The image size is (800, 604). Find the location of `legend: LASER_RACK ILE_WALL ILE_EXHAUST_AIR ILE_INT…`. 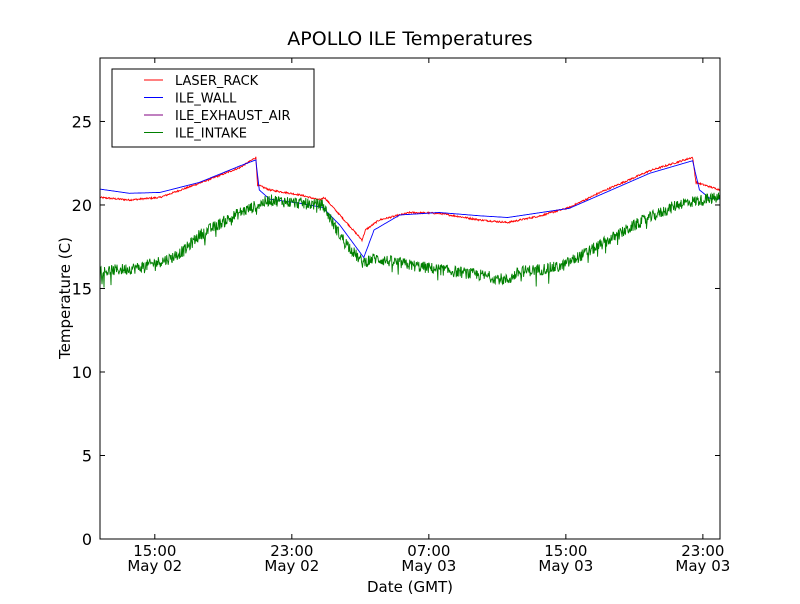

legend: LASER_RACK ILE_WALL ILE_EXHAUST_AIR ILE_INT… is located at coordinates (213, 108).